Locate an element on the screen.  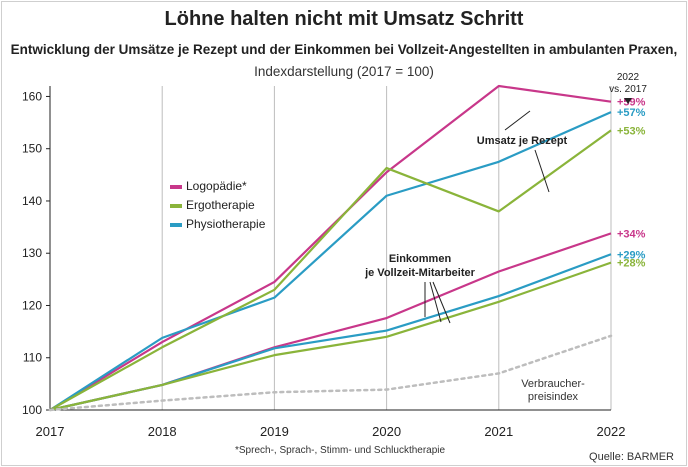
legend-label-2: Physiotherapie is located at coordinates (226, 224).